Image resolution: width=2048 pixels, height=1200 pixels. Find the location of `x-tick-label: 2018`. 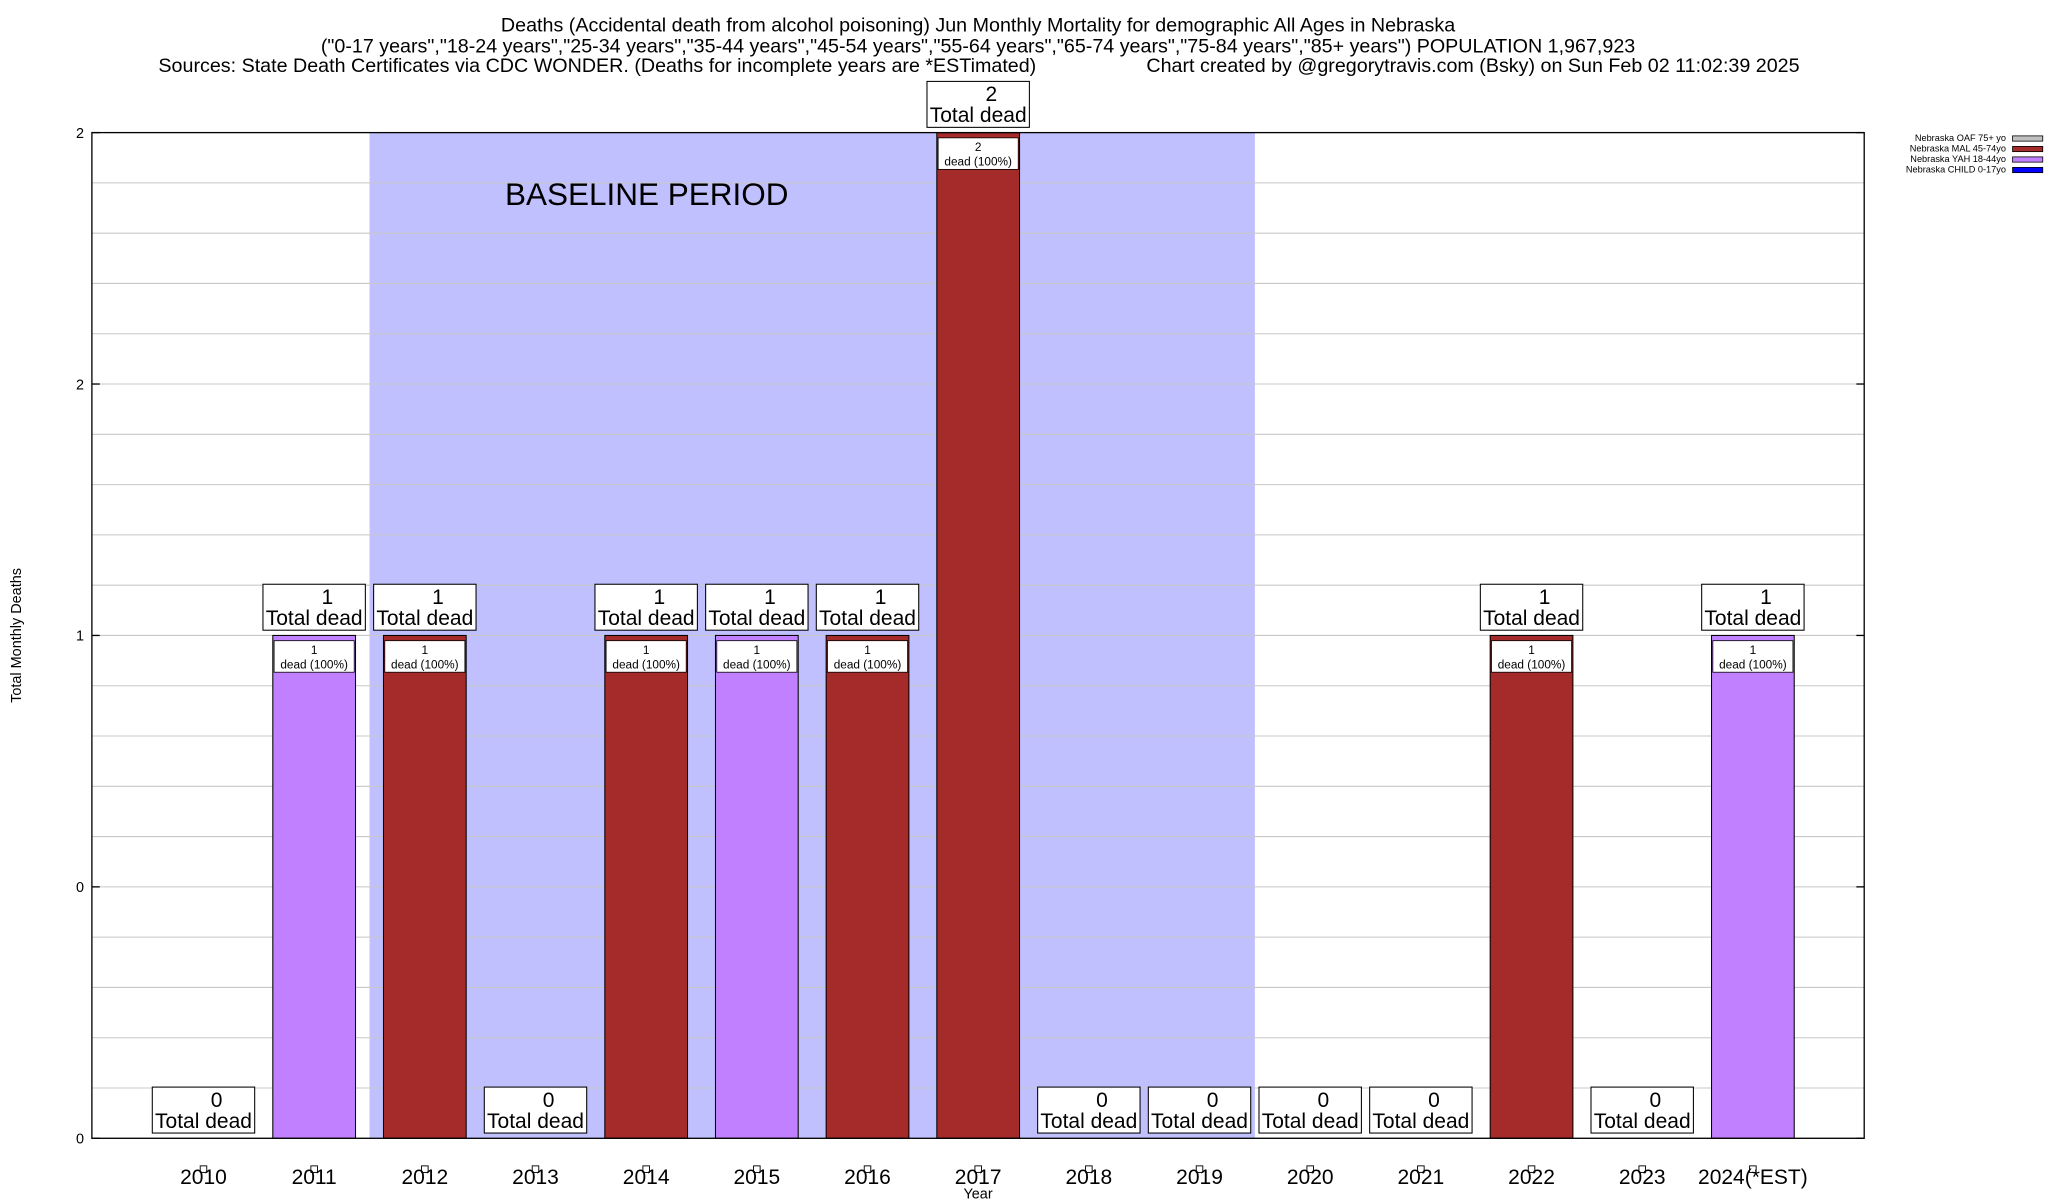

x-tick-label: 2018 is located at coordinates (1088, 1177).